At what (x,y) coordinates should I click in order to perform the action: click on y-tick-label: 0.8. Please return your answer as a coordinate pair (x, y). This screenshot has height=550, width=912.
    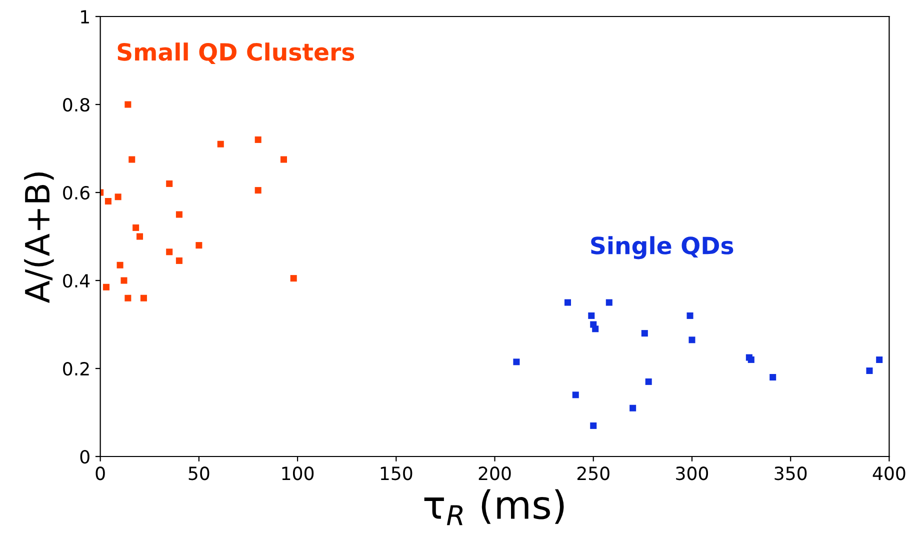
    Looking at the image, I should click on (76, 105).